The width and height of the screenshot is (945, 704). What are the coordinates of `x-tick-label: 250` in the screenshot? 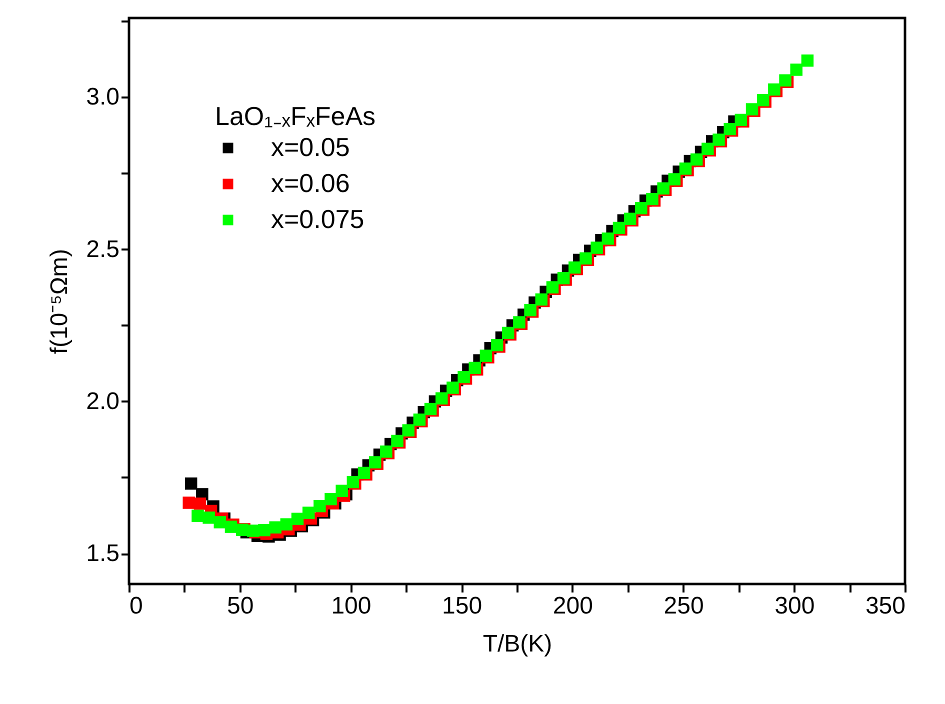 It's located at (684, 606).